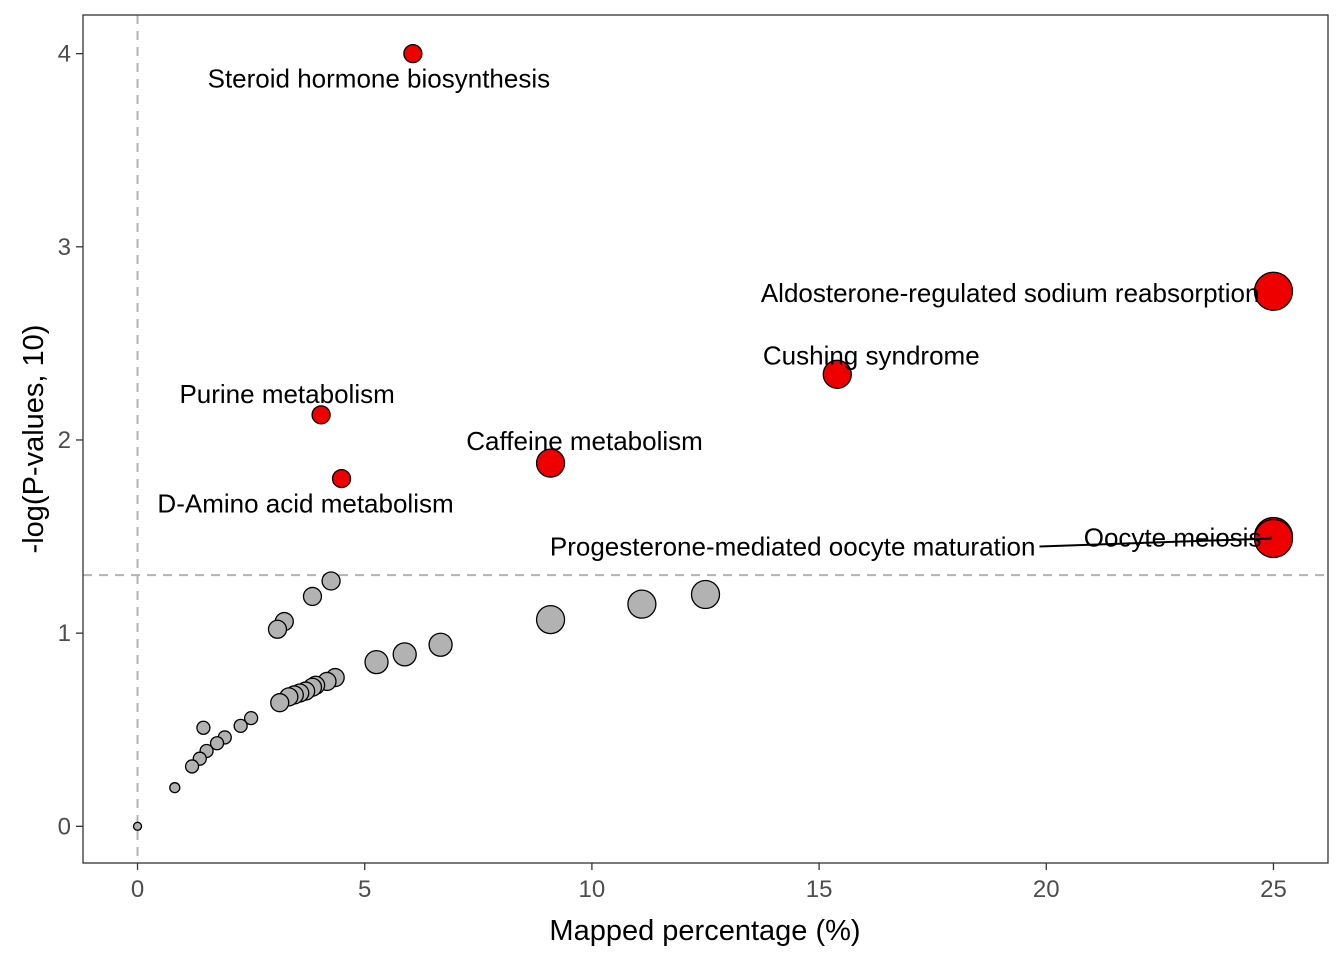  I want to click on point-label: Steroid hormone biosynthesis, so click(379, 79).